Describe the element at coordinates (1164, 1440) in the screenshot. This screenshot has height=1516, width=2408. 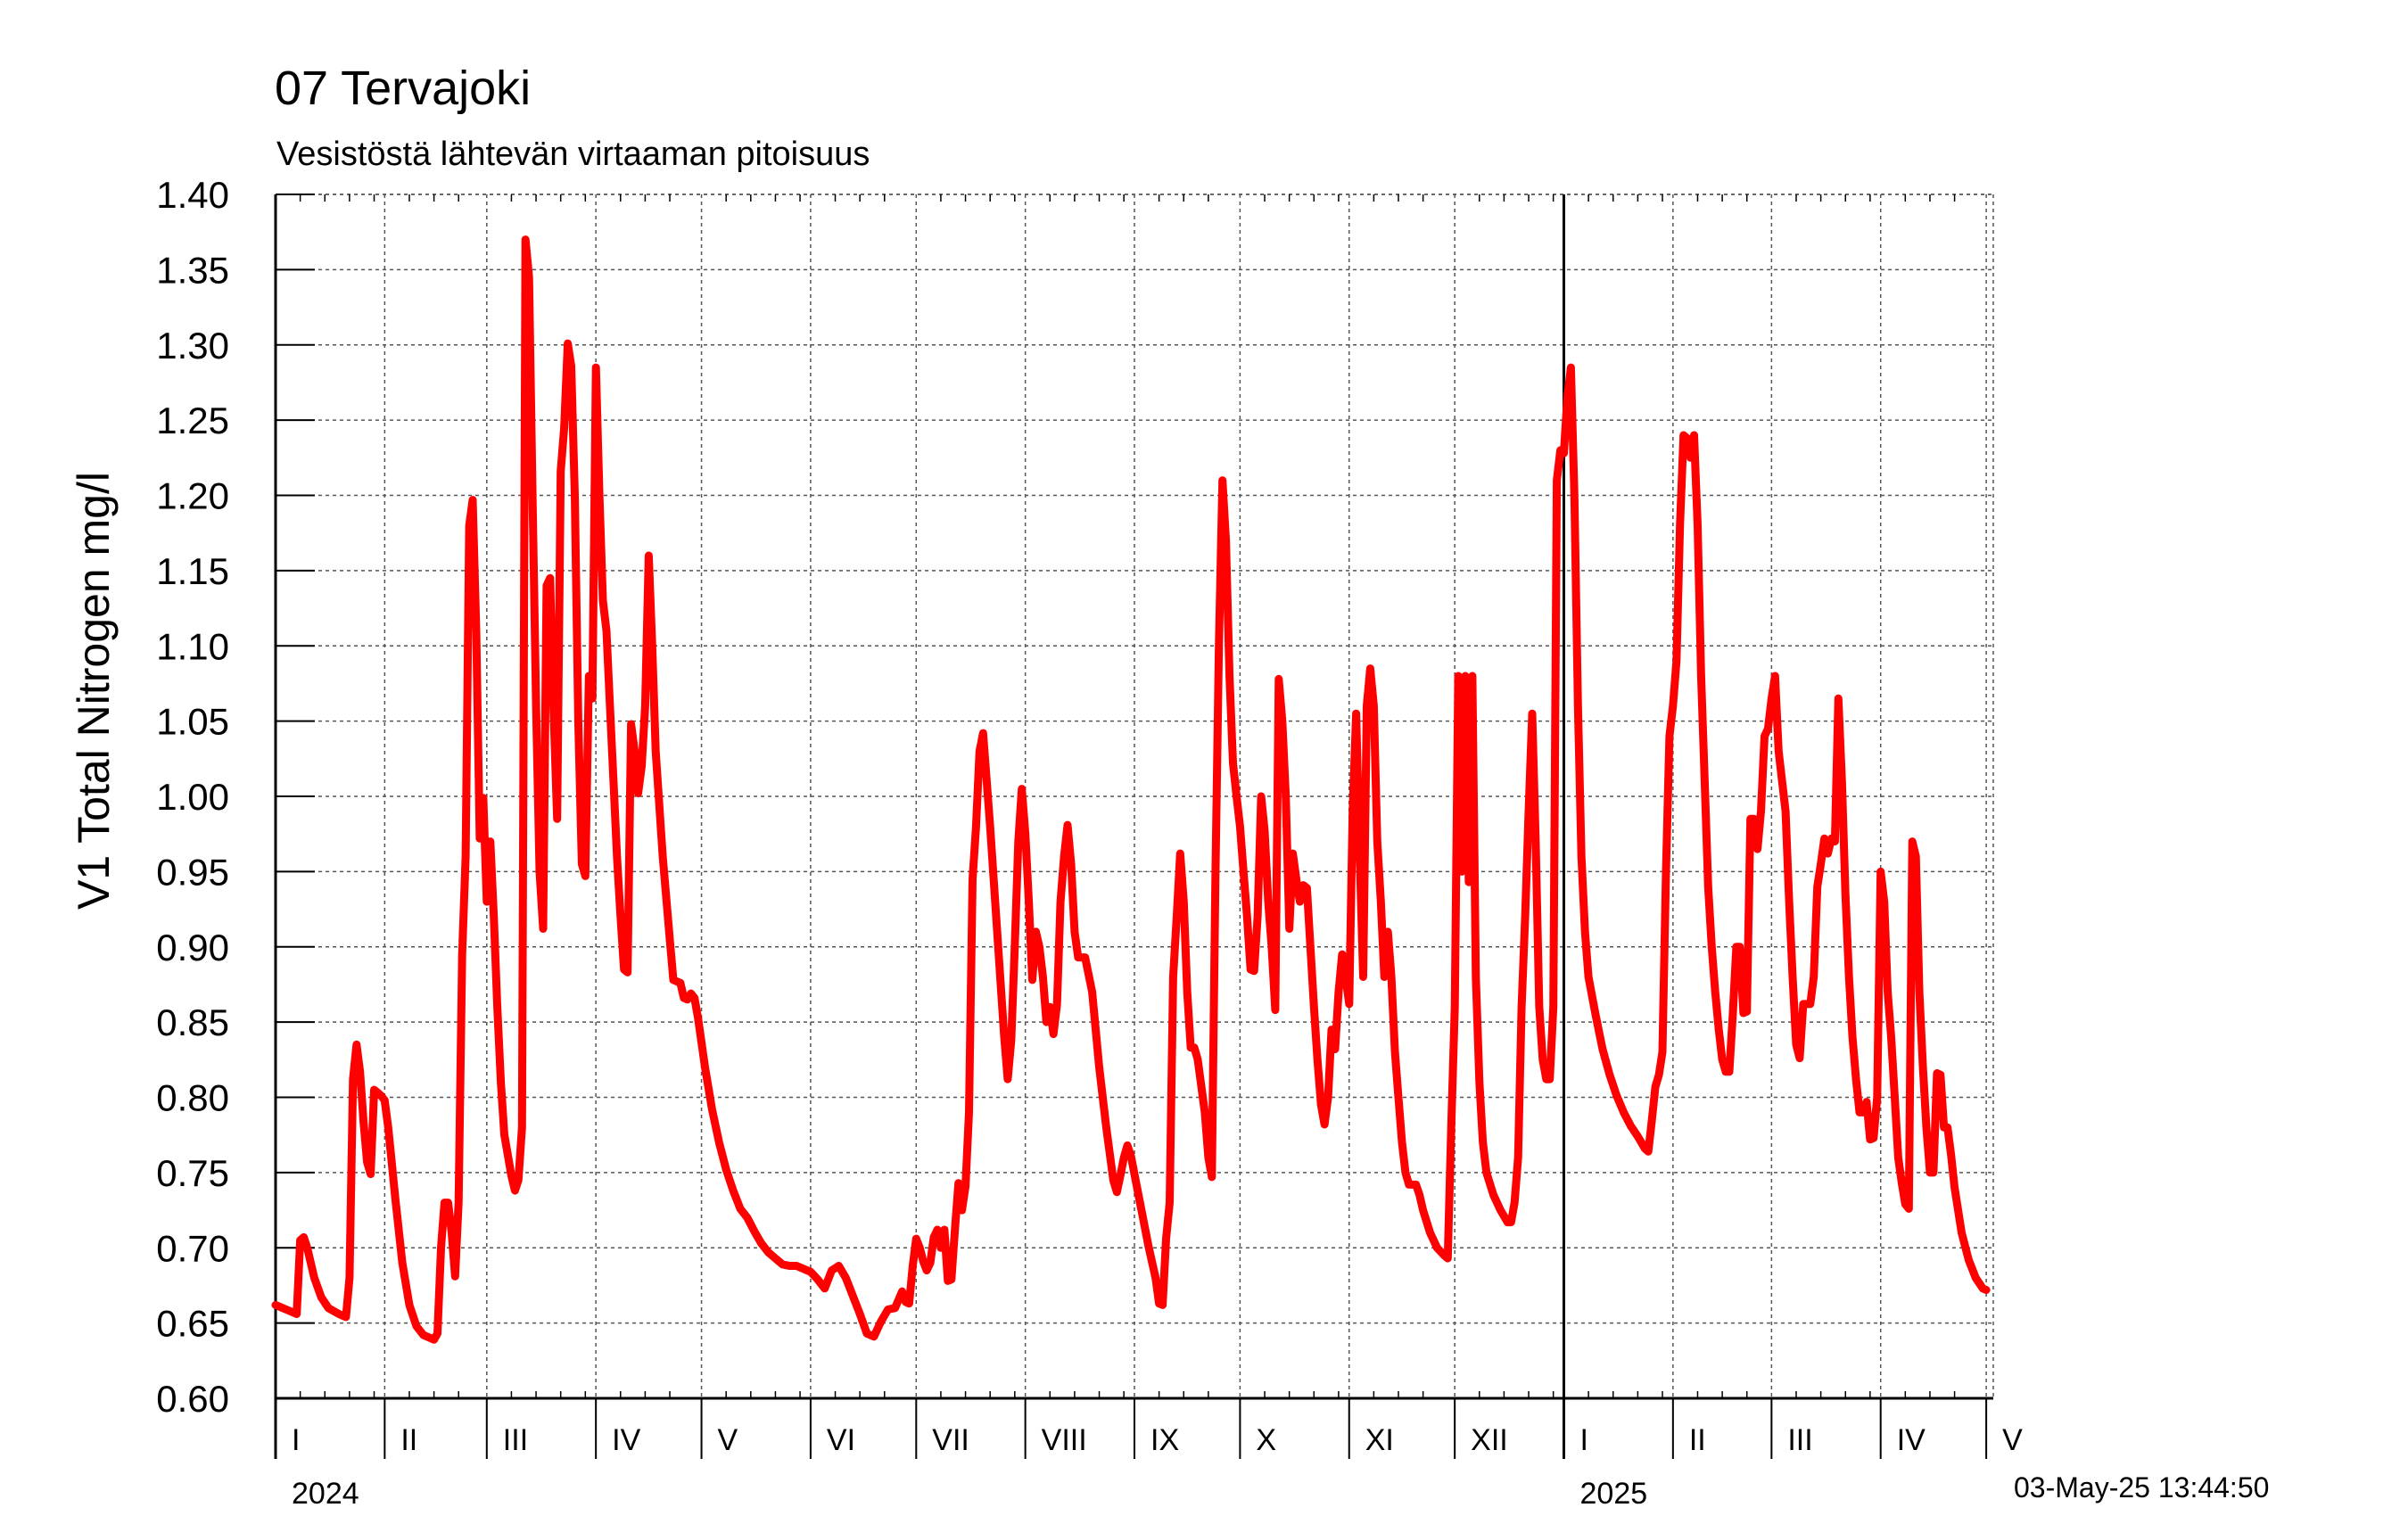
I see `month-label: IX` at that location.